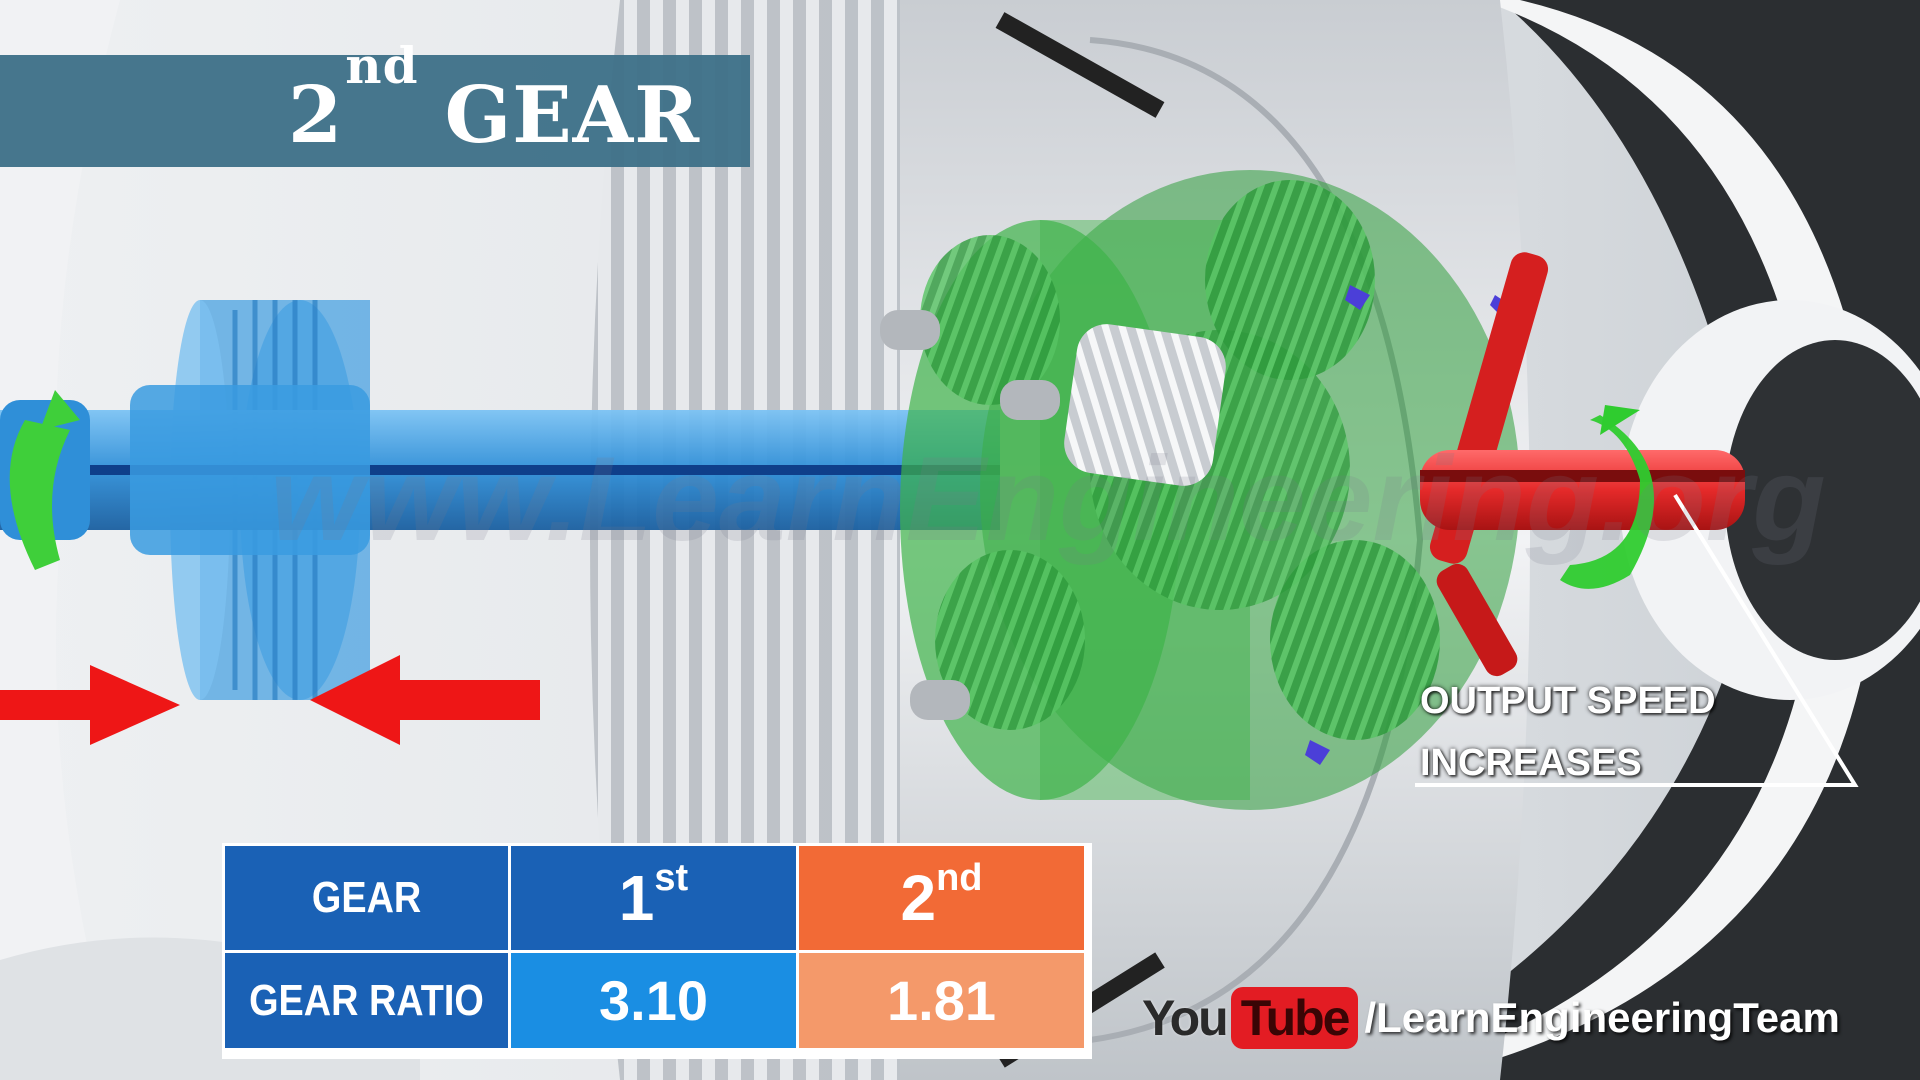  I want to click on page-title: 2nd GEAR, so click(494, 98).